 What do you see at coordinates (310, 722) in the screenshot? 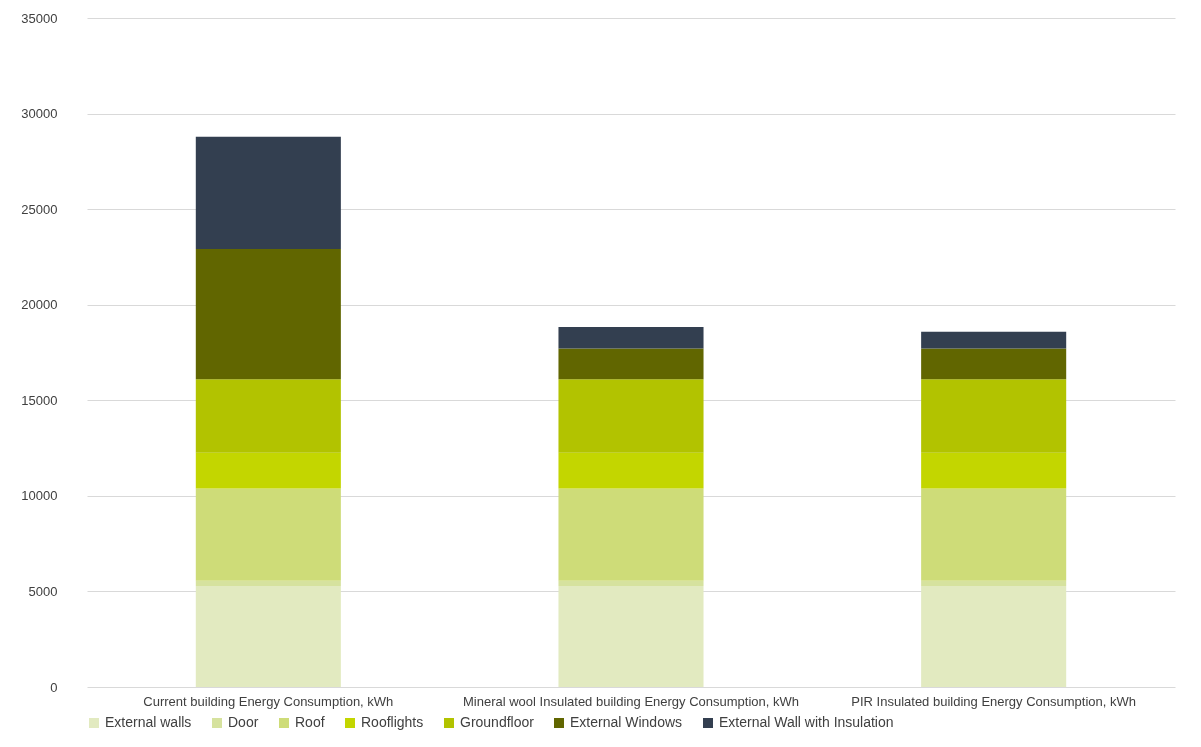
I see `legend-label: Roof` at bounding box center [310, 722].